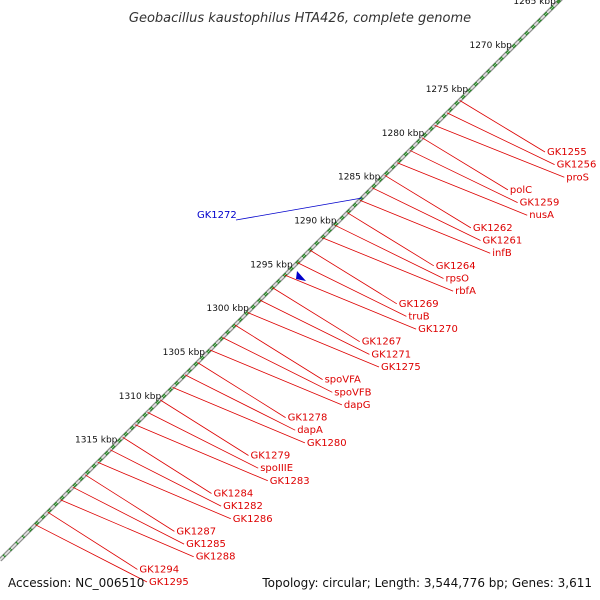 The height and width of the screenshot is (600, 600). Describe the element at coordinates (140, 397) in the screenshot. I see `kbp-tick-label: 1310 kbp` at that location.